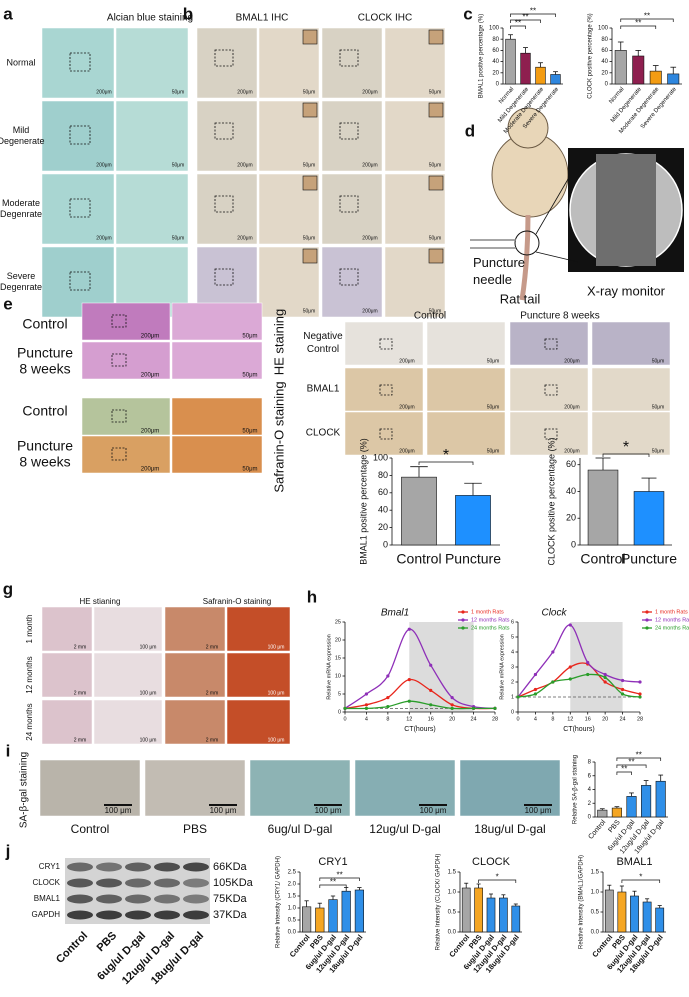 The height and width of the screenshot is (997, 689). What do you see at coordinates (502, 666) in the screenshot?
I see `y-axis-label: Relative mRNA expression` at bounding box center [502, 666].